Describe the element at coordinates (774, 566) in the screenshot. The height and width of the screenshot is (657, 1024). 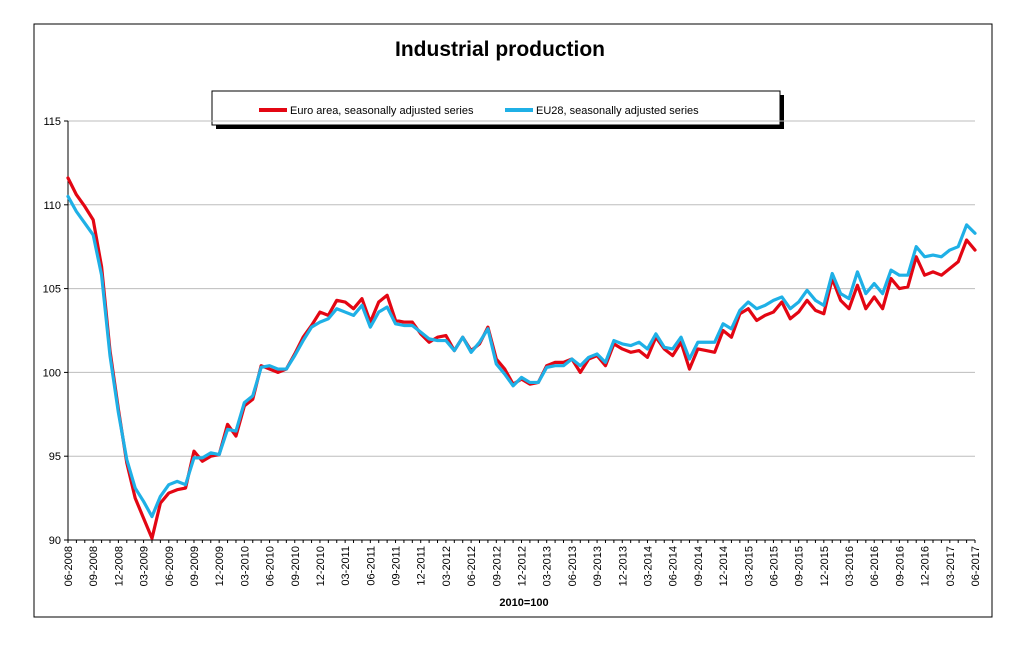
I see `x-tick-label: 06-2015` at that location.